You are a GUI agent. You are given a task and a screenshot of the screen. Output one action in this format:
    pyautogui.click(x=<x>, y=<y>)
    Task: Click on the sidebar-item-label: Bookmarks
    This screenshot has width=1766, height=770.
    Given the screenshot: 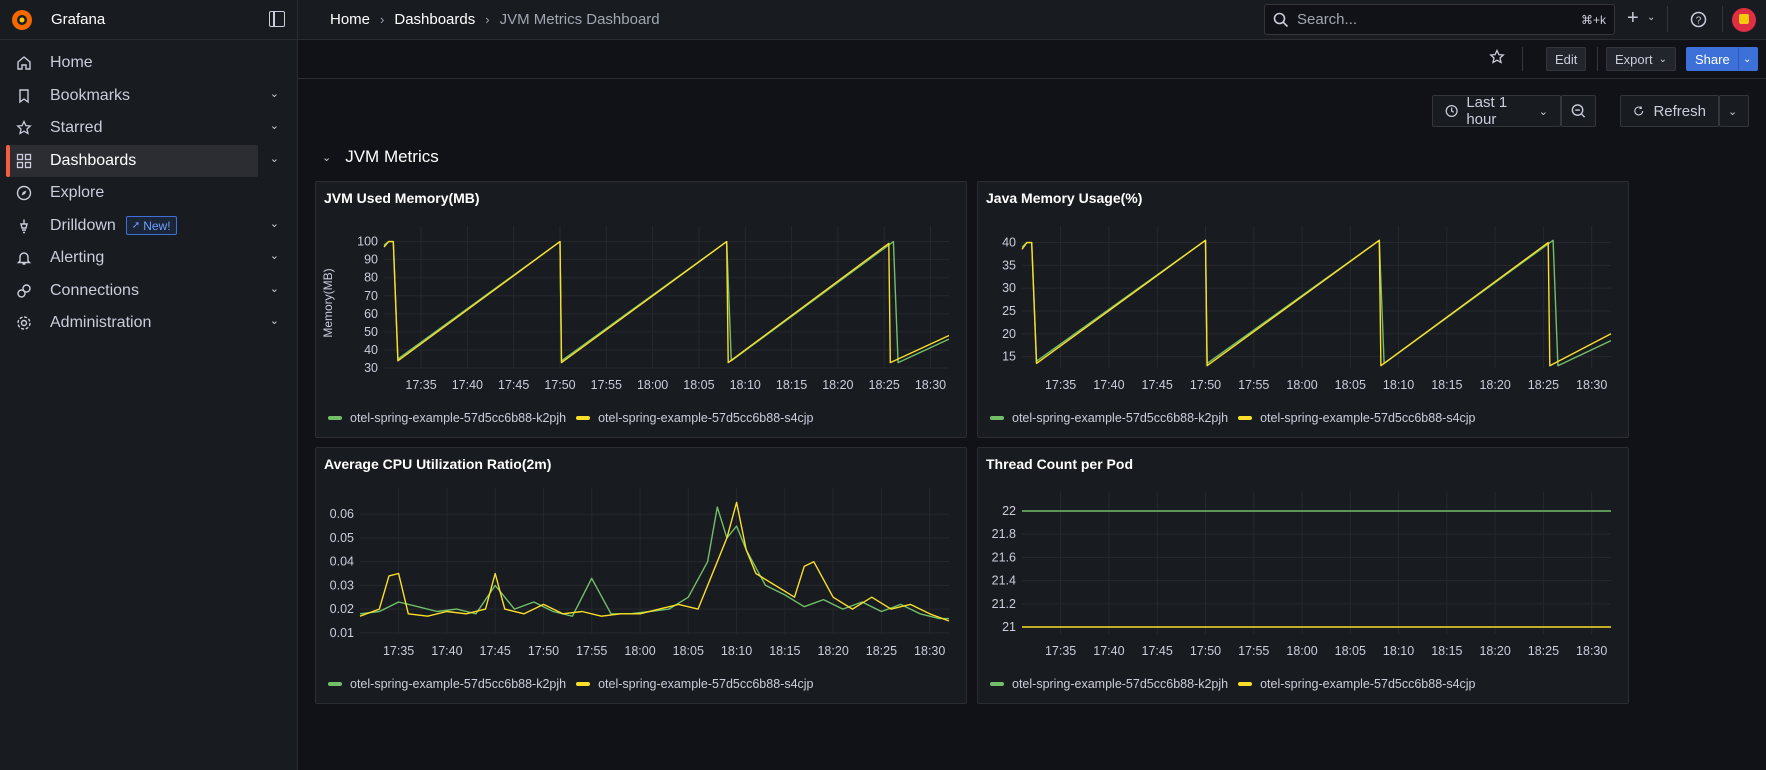 What is the action you would take?
    pyautogui.click(x=90, y=95)
    